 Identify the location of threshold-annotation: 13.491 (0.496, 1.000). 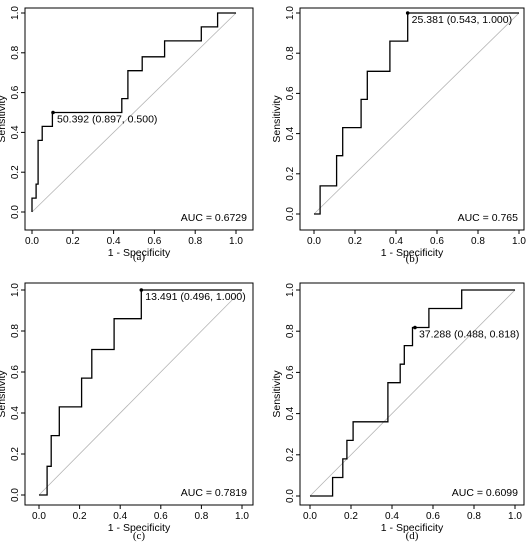
(195, 297).